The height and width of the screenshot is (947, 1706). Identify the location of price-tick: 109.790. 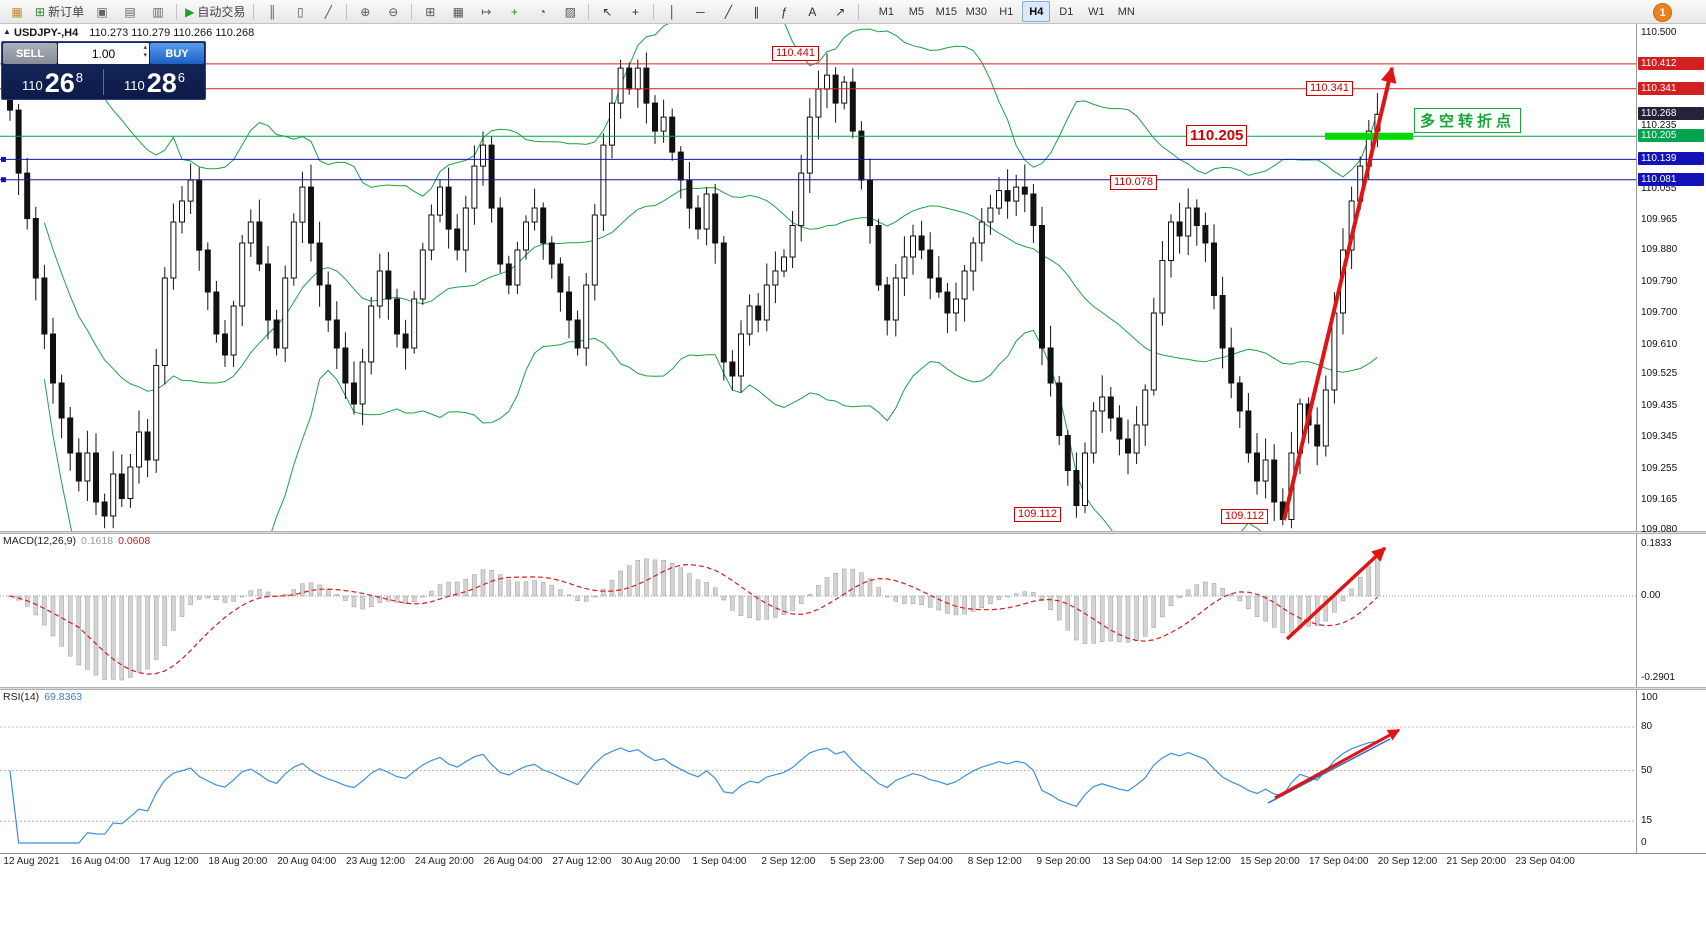
(1659, 281).